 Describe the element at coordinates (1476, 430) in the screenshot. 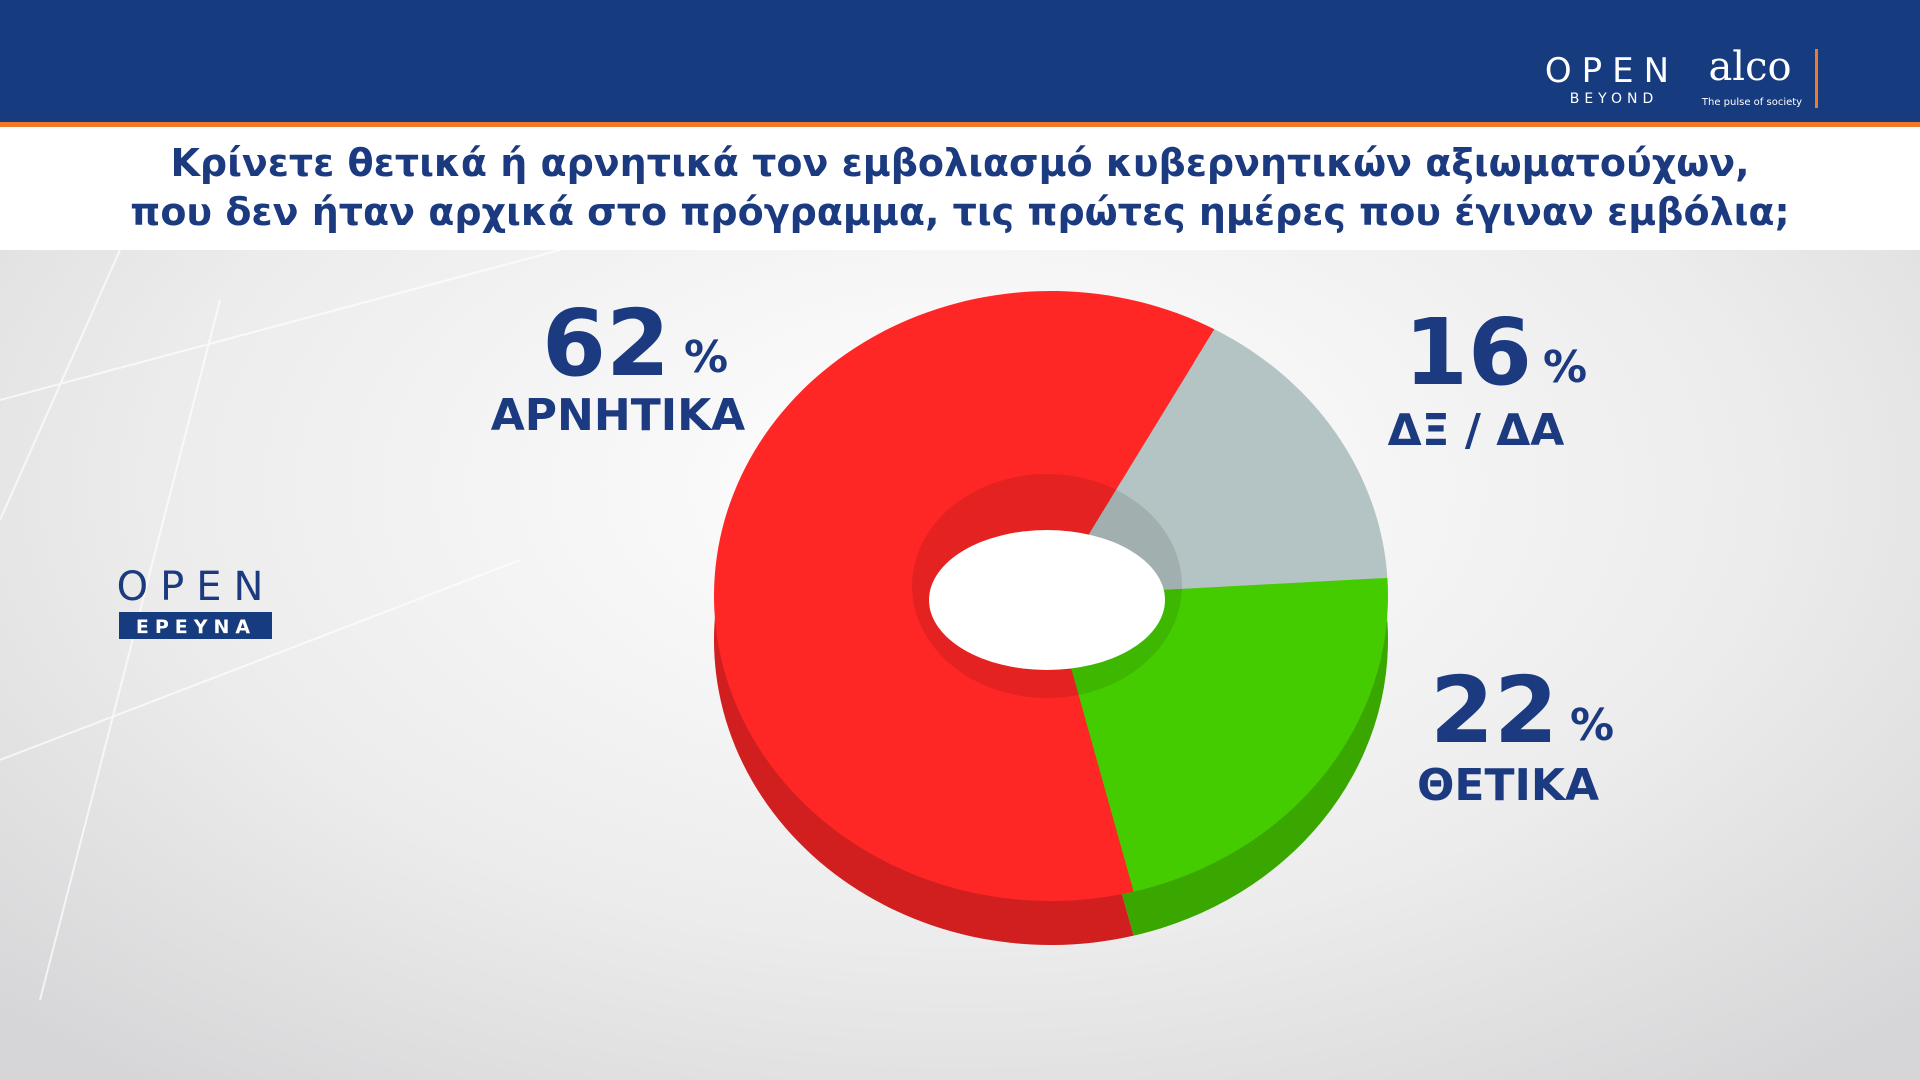

I see `category-label: ΔΞ / ΔΑ` at that location.